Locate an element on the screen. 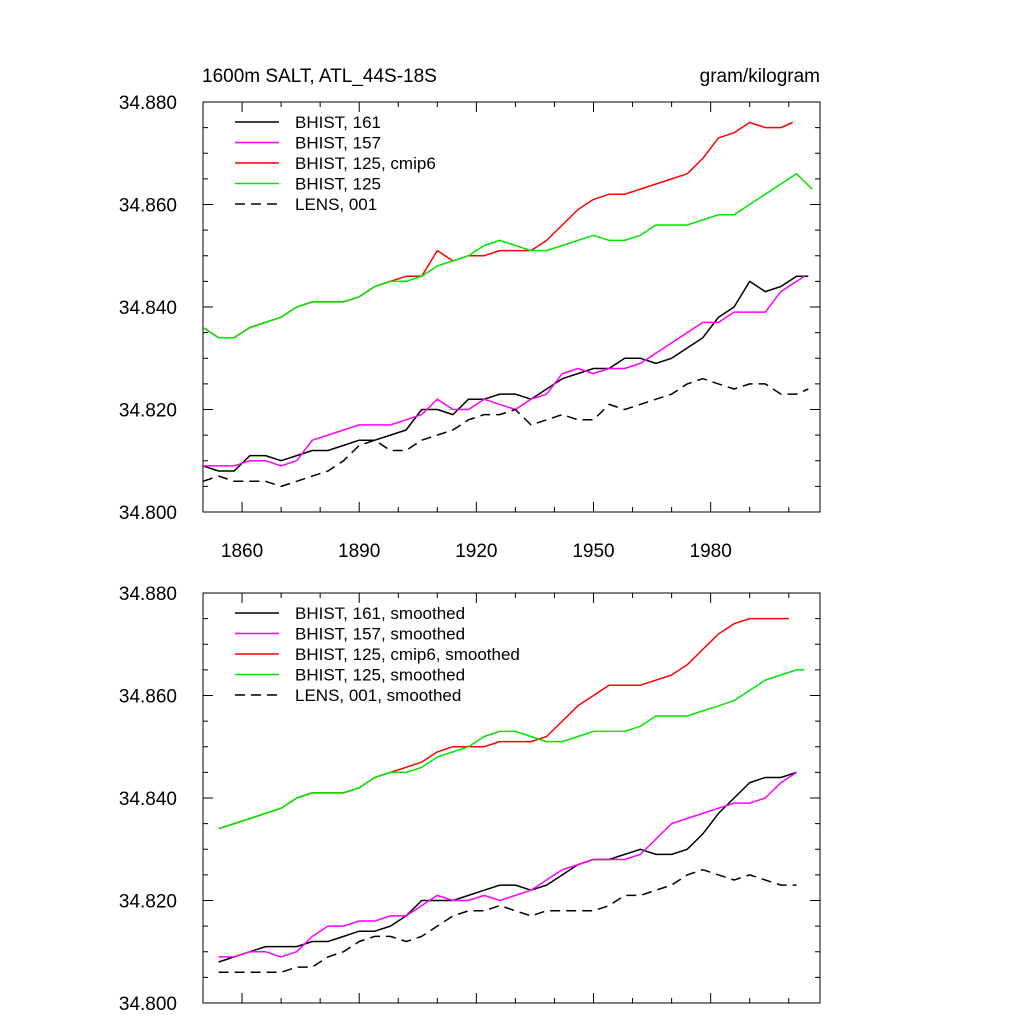  legend-label: LENS, 001 is located at coordinates (336, 204).